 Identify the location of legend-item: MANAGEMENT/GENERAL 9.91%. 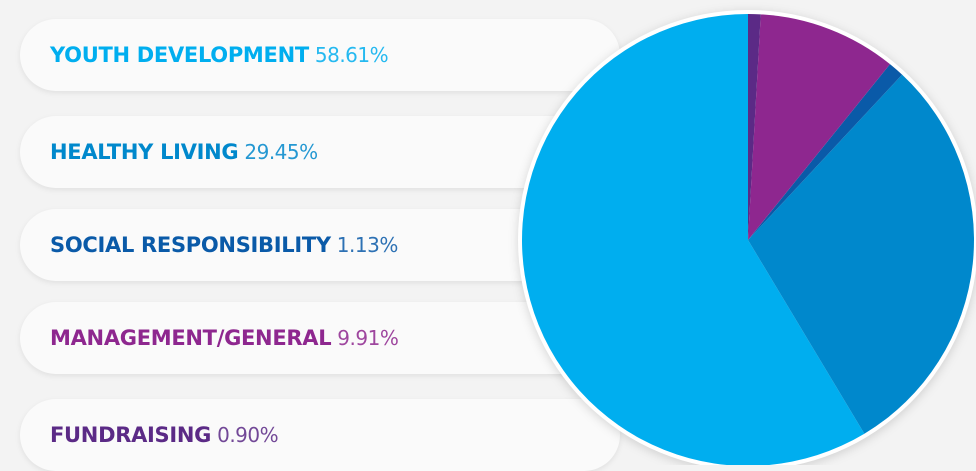
(320, 338).